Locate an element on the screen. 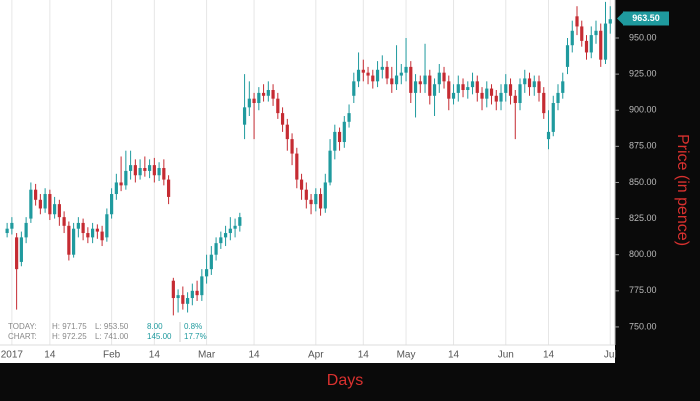 Image resolution: width=700 pixels, height=401 pixels. last-price-pointer is located at coordinates (620, 18).